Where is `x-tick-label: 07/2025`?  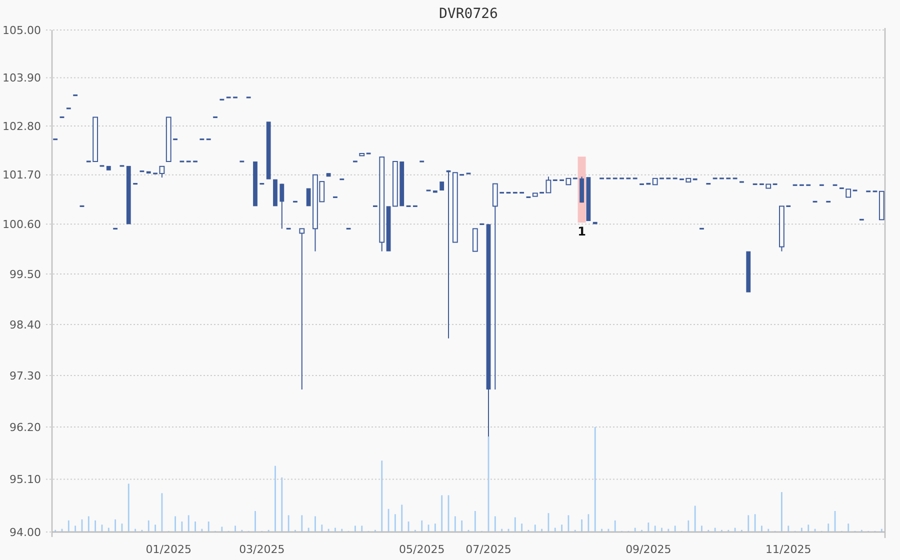
x-tick-label: 07/2025 is located at coordinates (489, 549).